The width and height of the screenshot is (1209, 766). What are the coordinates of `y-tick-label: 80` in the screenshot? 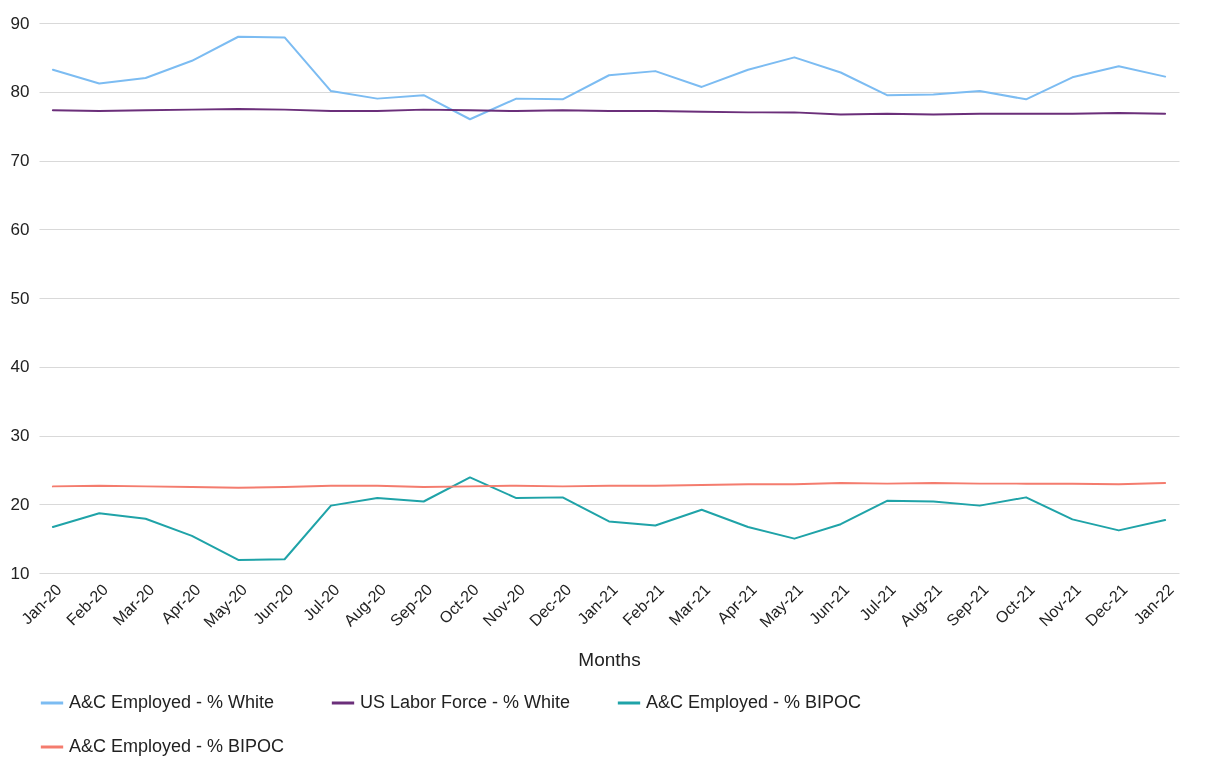 It's located at (20, 92).